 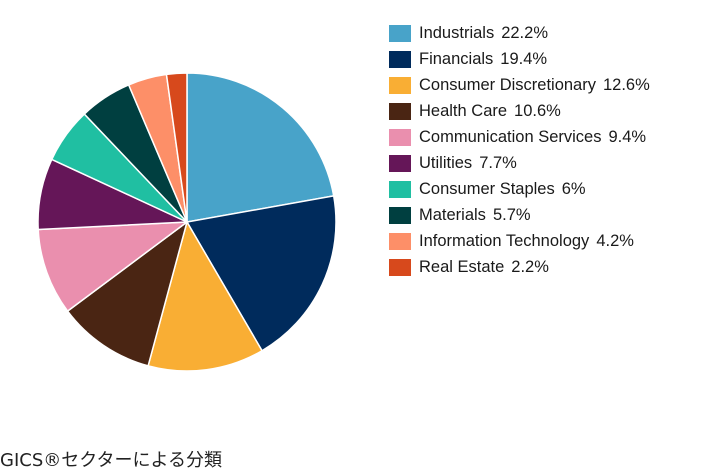 What do you see at coordinates (487, 188) in the screenshot?
I see `legend-label: Consumer Staples` at bounding box center [487, 188].